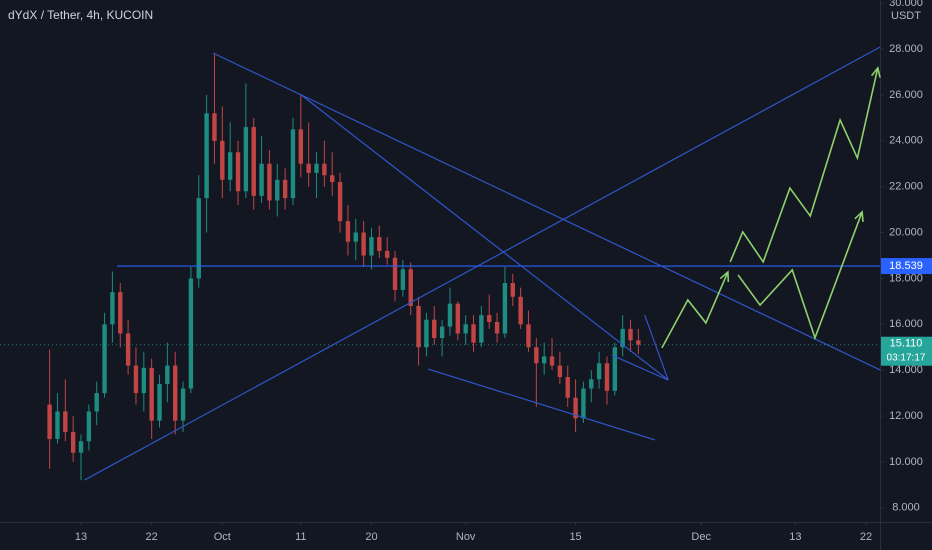 The width and height of the screenshot is (932, 550). Describe the element at coordinates (906, 416) in the screenshot. I see `y-tick-label: 12.000` at that location.